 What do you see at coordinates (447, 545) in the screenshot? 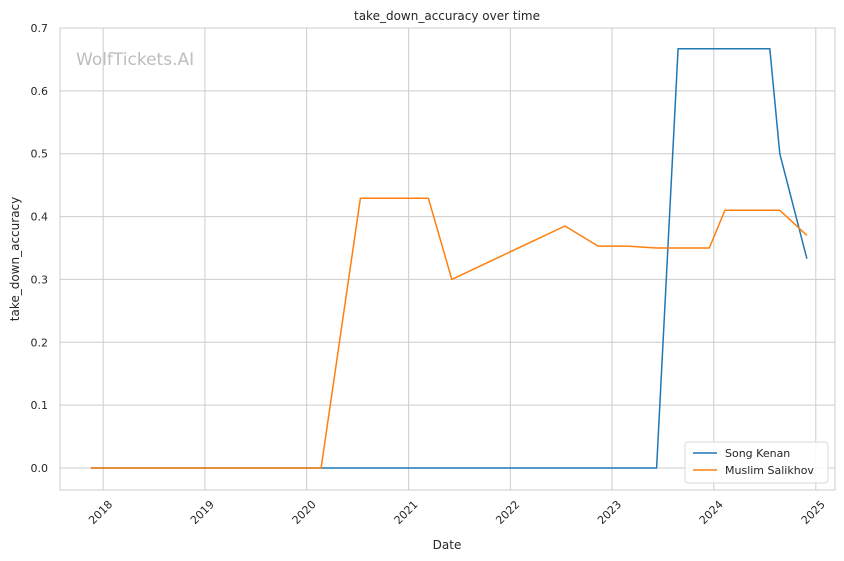
I see `x-axis-label: Date` at bounding box center [447, 545].